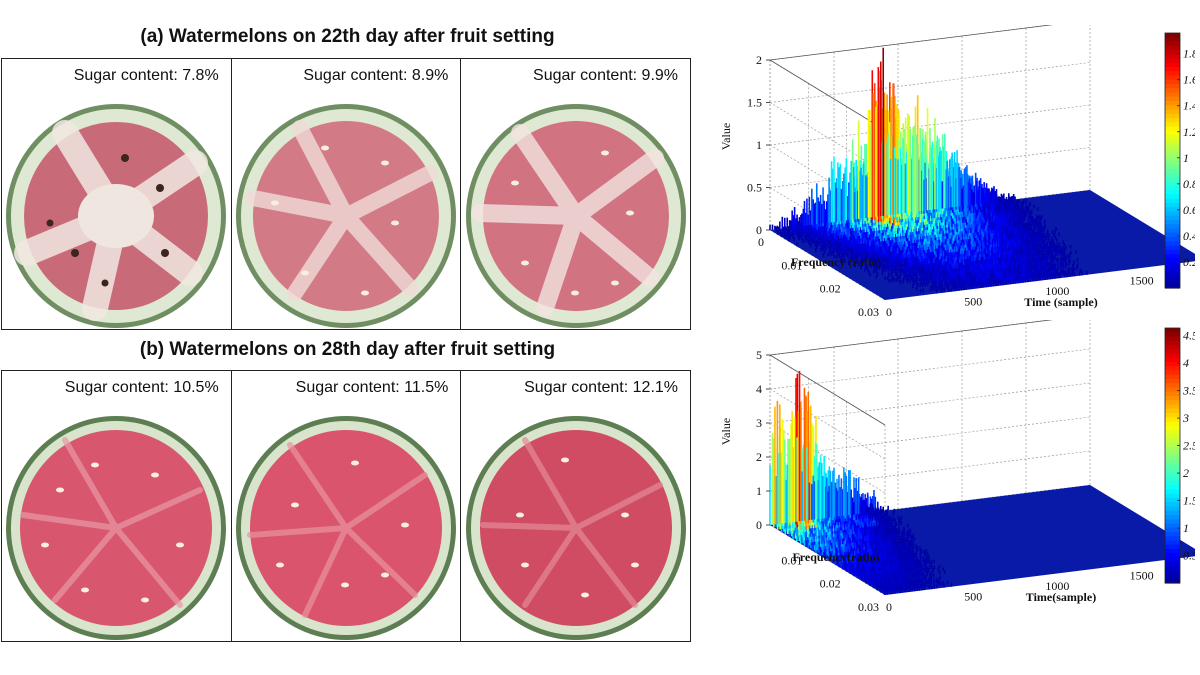  Describe the element at coordinates (759, 230) in the screenshot. I see `z-tick-label: 0` at that location.